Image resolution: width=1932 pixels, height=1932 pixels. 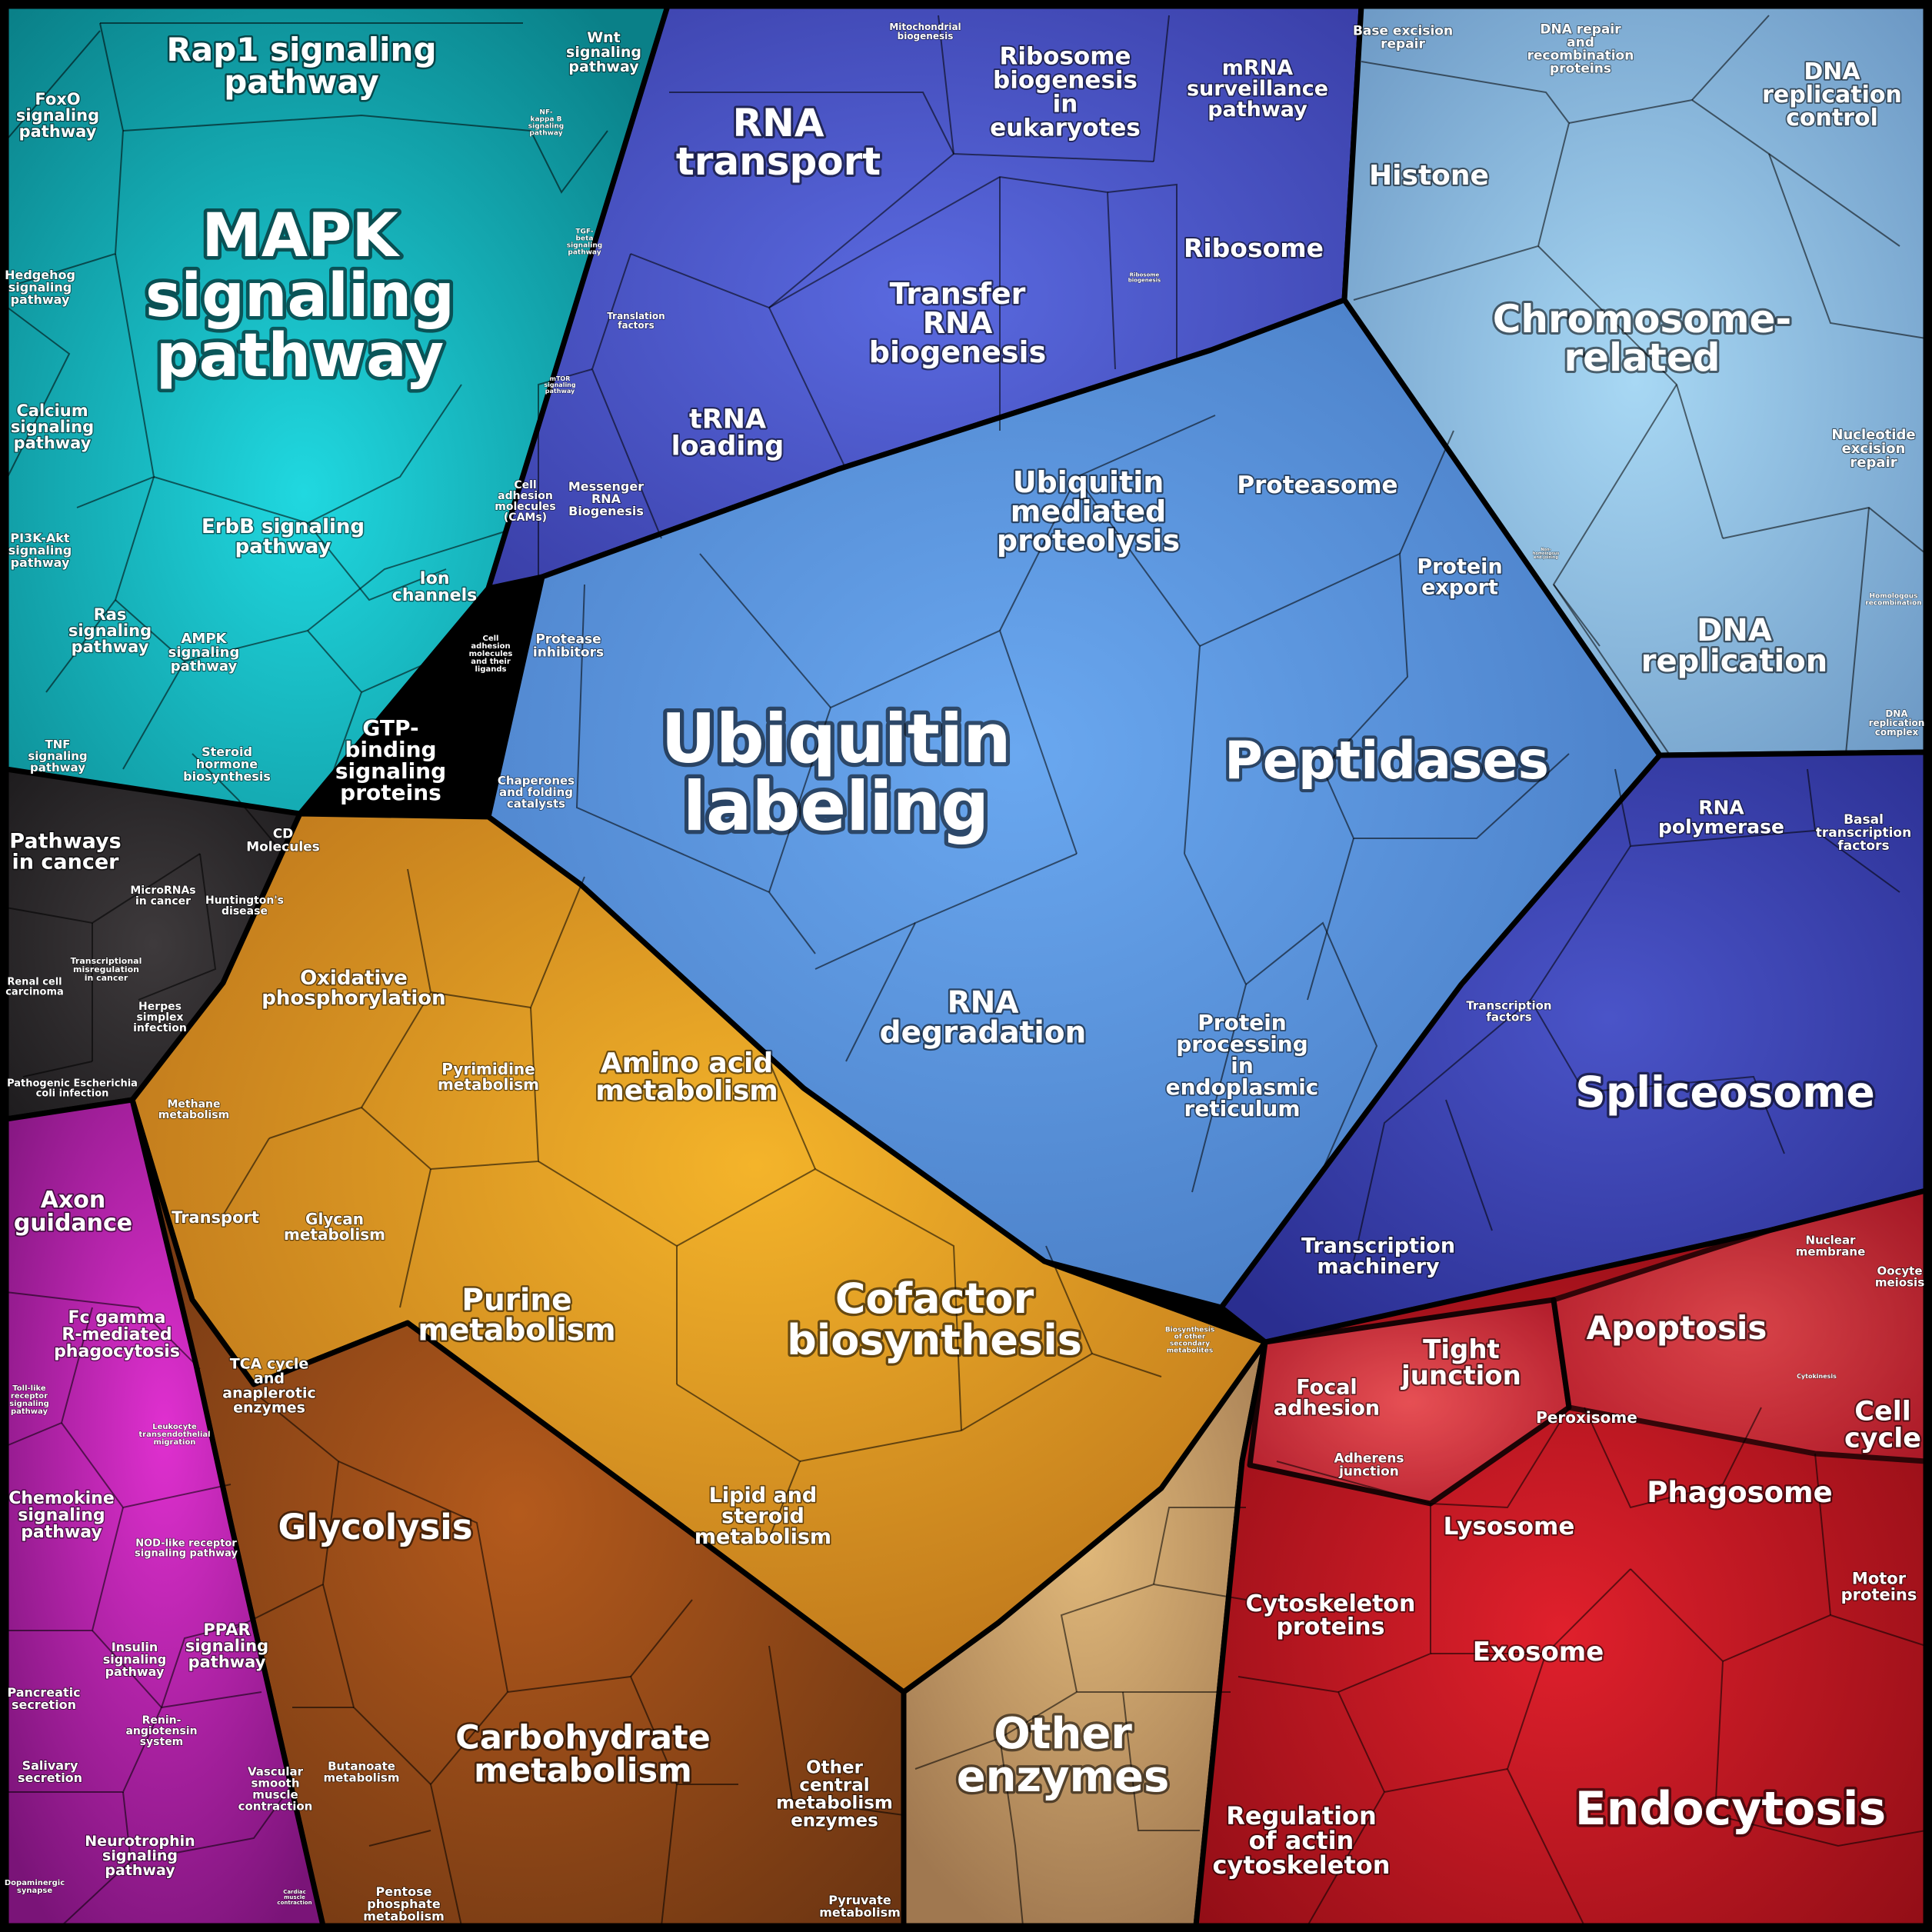 What do you see at coordinates (186, 1543) in the screenshot?
I see `label-line: NOD-like receptor` at bounding box center [186, 1543].